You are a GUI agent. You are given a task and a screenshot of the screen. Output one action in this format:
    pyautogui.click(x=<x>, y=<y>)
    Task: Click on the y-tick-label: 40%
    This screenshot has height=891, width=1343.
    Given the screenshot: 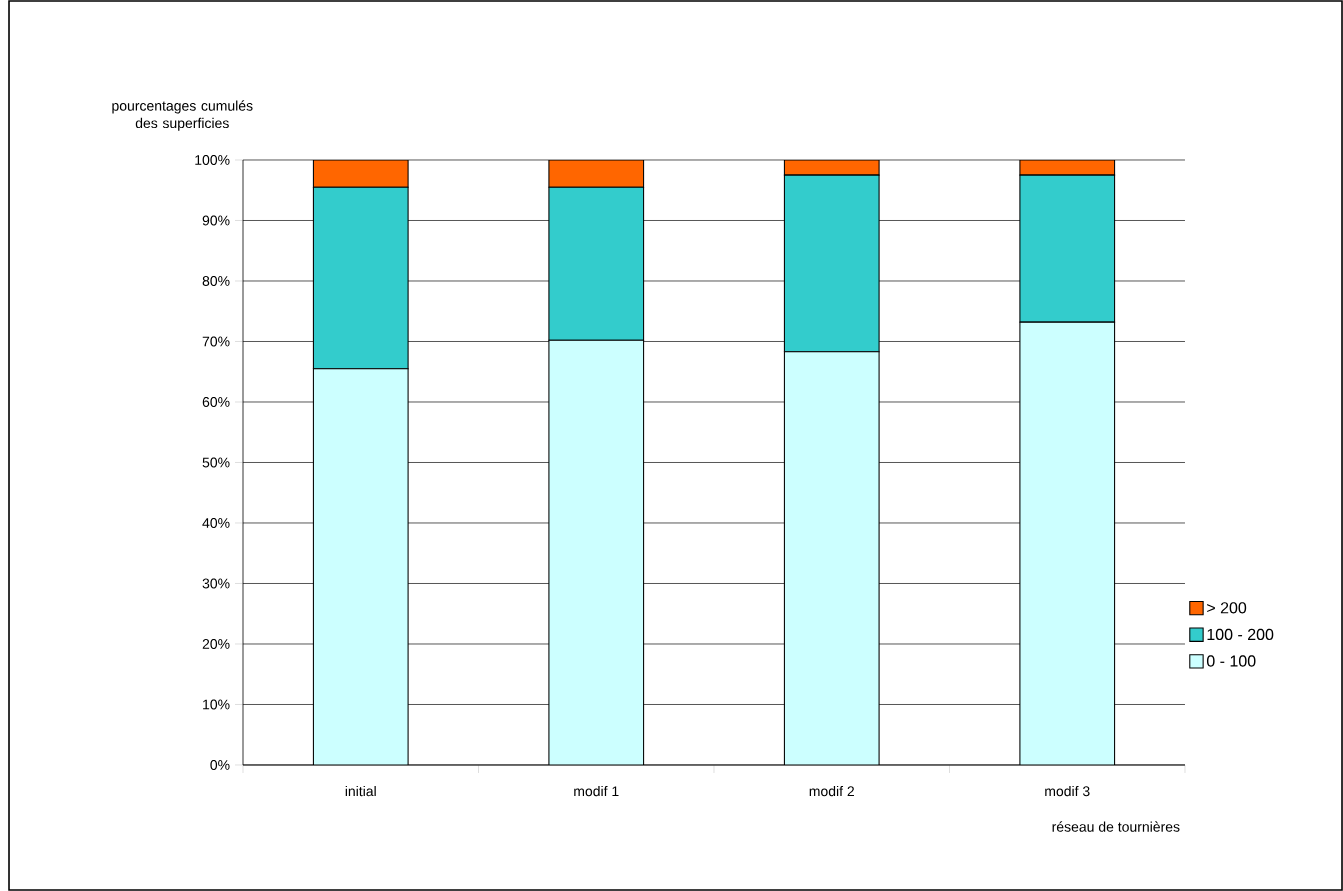 What is the action you would take?
    pyautogui.click(x=216, y=523)
    